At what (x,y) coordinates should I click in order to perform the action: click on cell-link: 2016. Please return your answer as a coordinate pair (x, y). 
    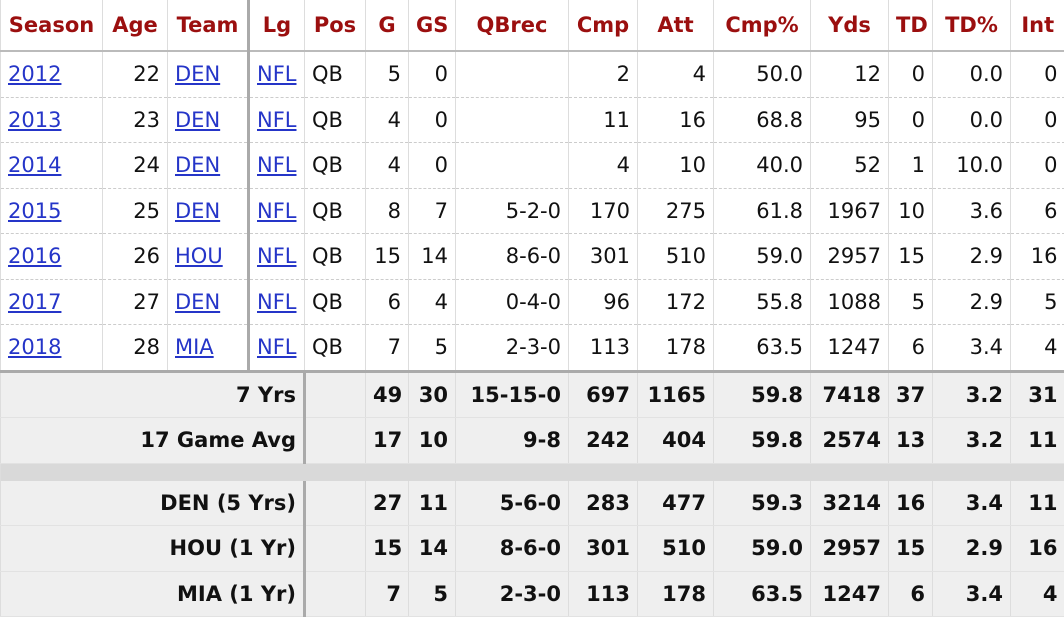
    Looking at the image, I should click on (35, 256).